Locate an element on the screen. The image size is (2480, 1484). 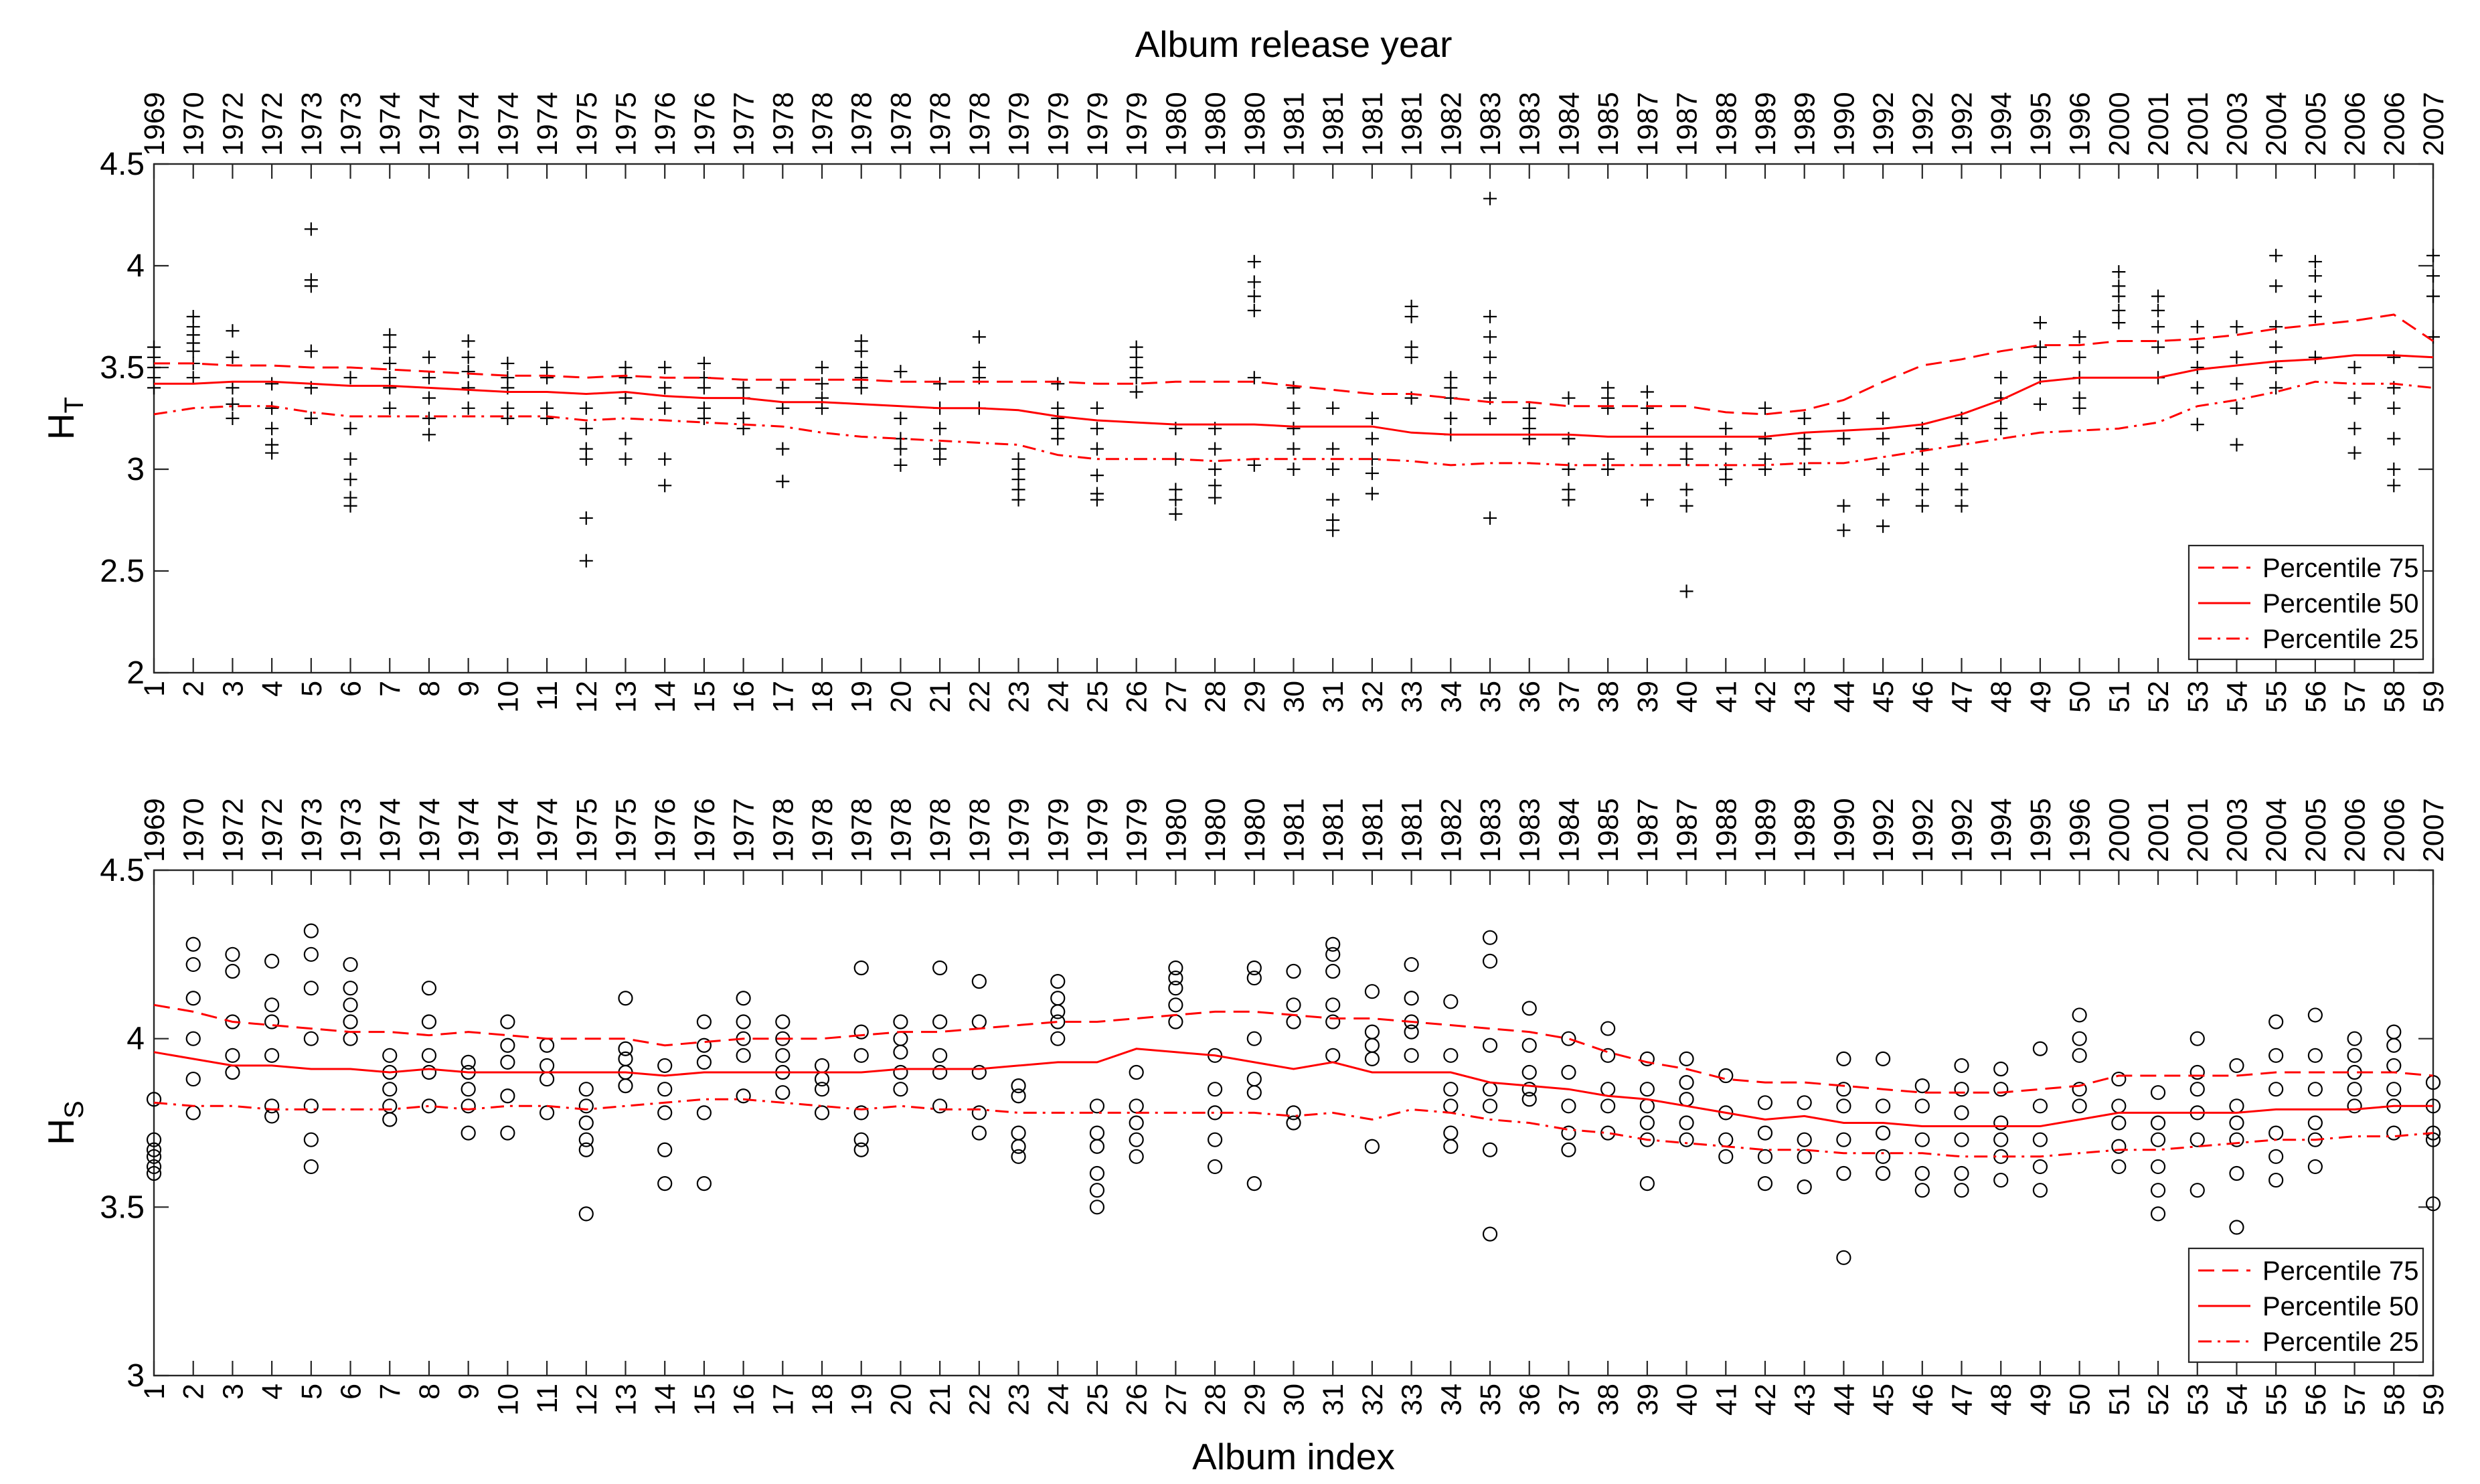
panel-top-xtick-label: 2 is located at coordinates (194, 689).